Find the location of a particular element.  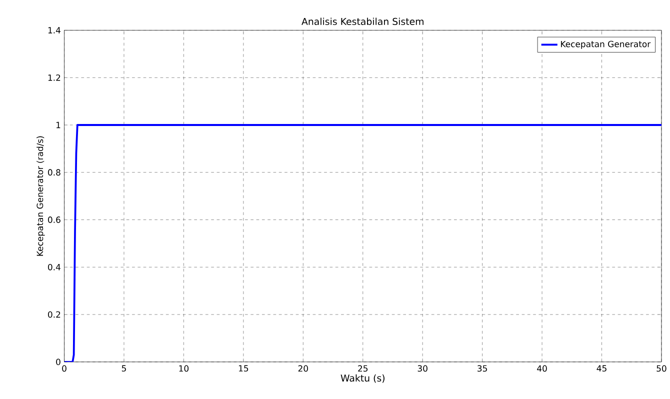

y-tick-label: 1 is located at coordinates (58, 125).